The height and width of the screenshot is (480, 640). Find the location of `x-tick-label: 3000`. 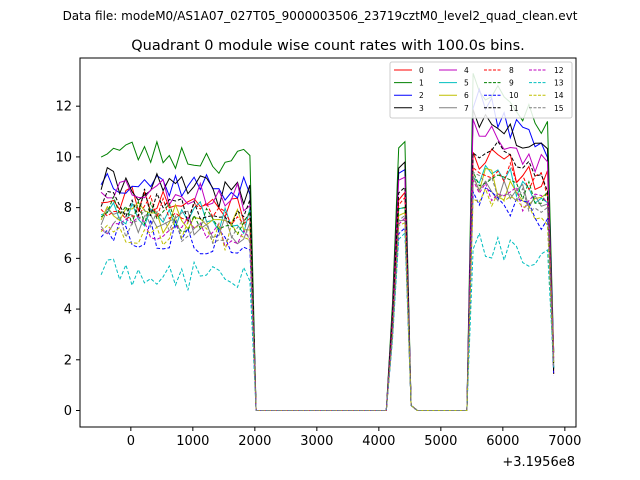

x-tick-label: 3000 is located at coordinates (316, 441).